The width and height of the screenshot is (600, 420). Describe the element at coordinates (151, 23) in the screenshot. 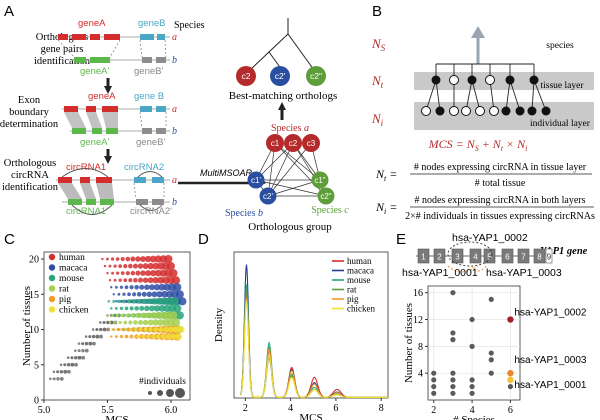

I see `gene-b-label: geneB` at that location.